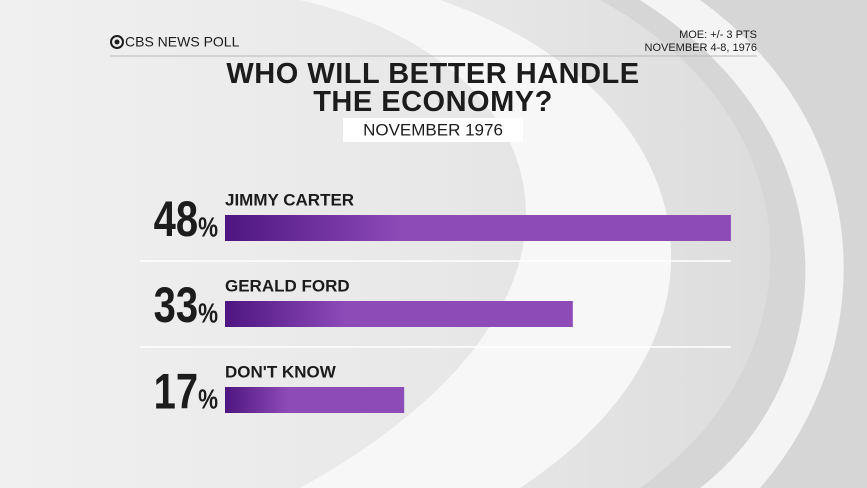 The height and width of the screenshot is (488, 867). Describe the element at coordinates (281, 371) in the screenshot. I see `category-label: DON'T KNOW` at that location.